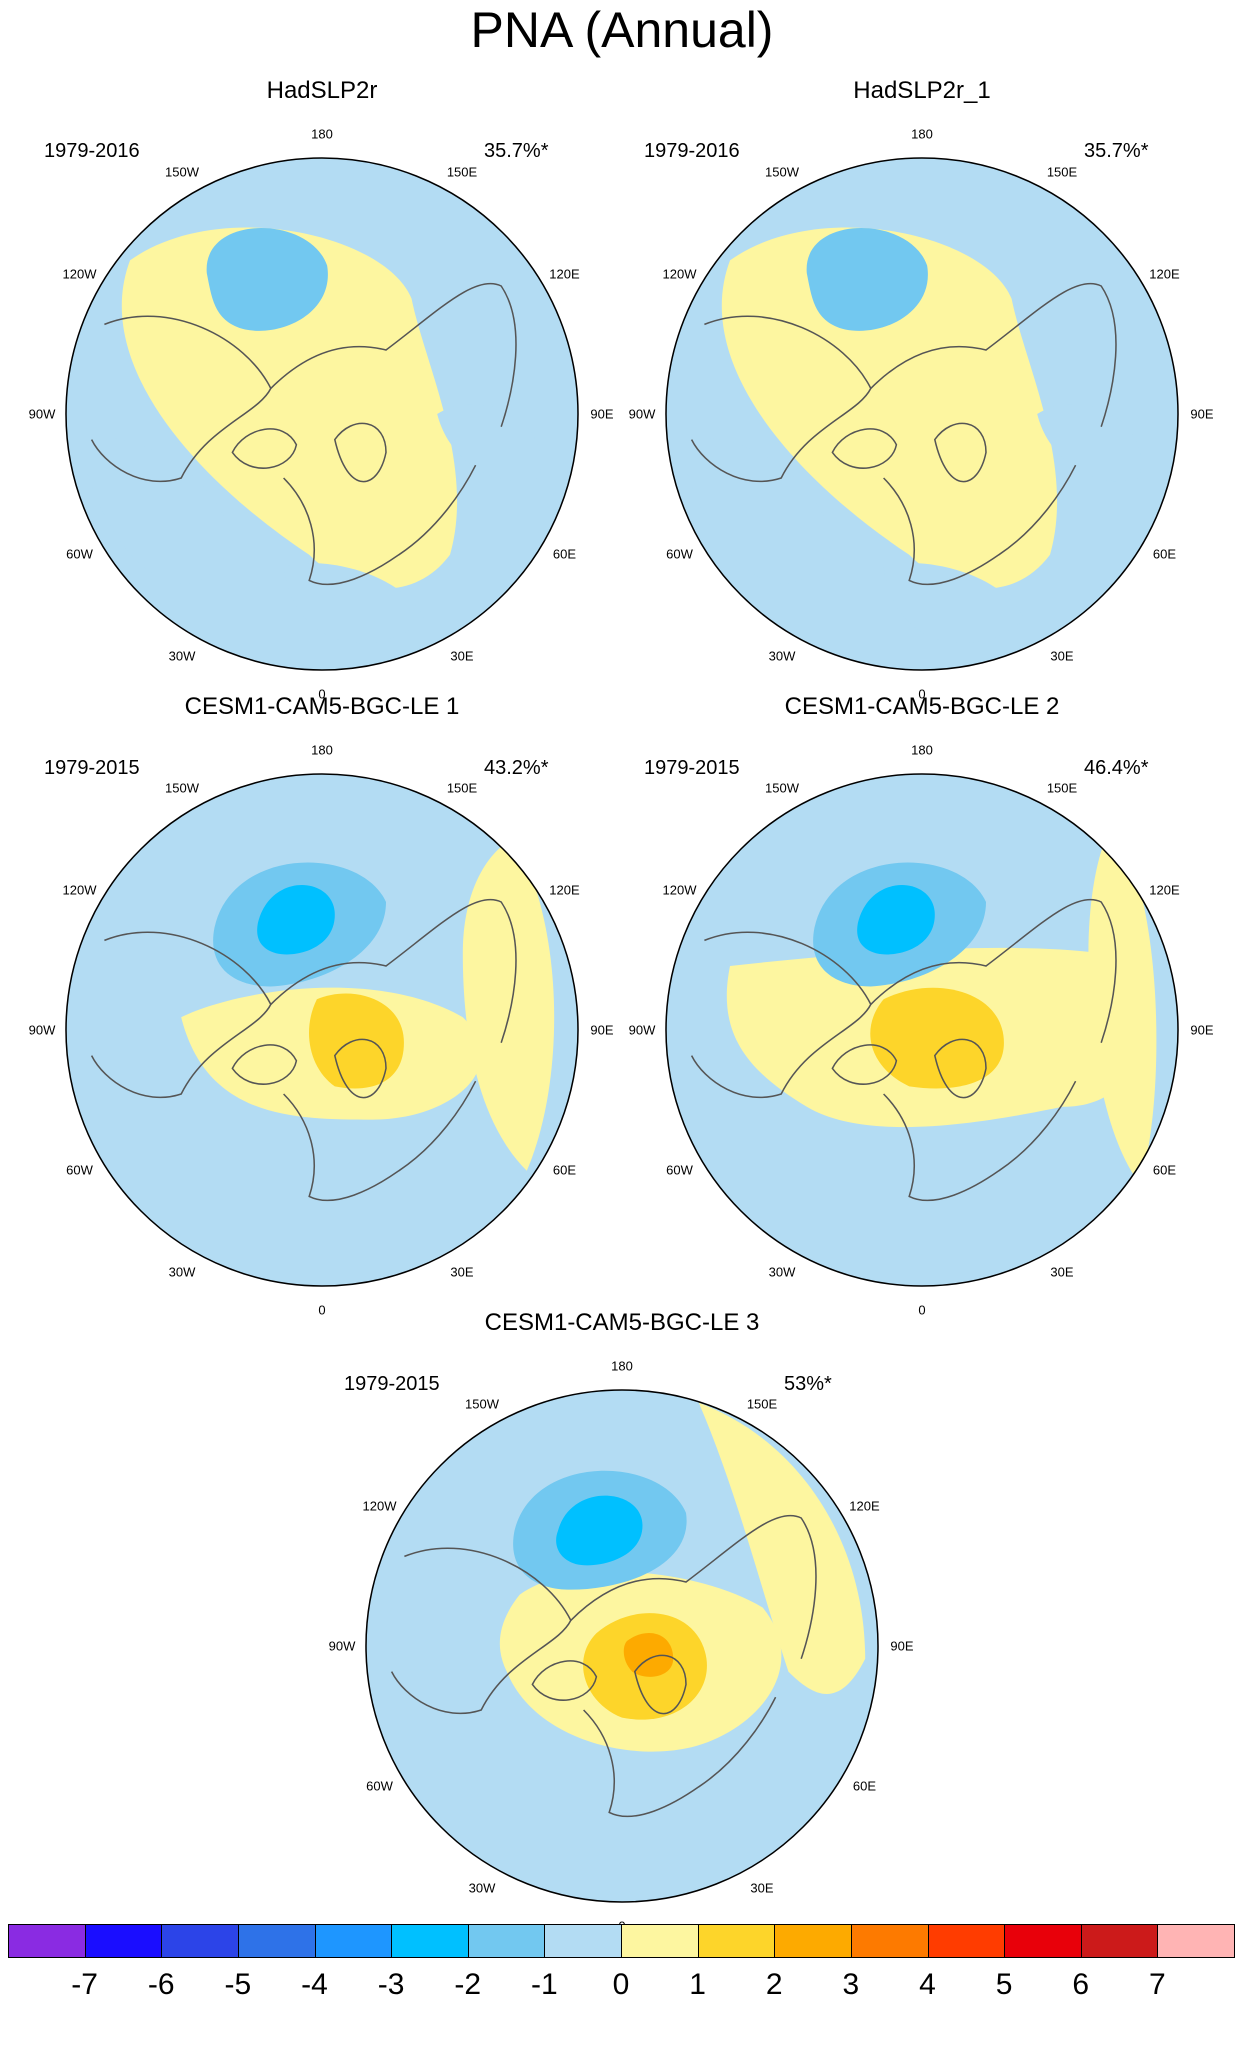  I want to click on colorbar-tick-label: 7, so click(1157, 1984).